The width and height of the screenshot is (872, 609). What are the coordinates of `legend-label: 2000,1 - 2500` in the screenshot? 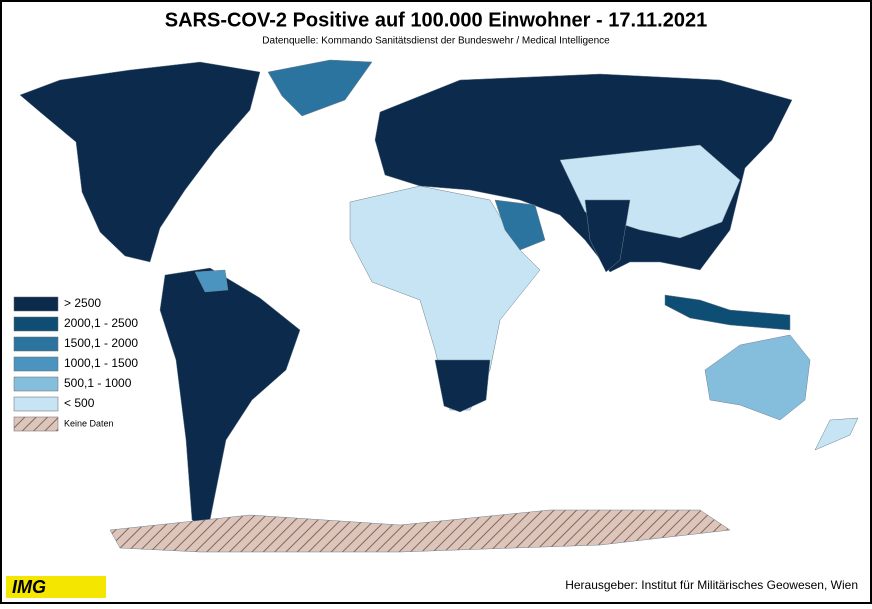 It's located at (101, 323).